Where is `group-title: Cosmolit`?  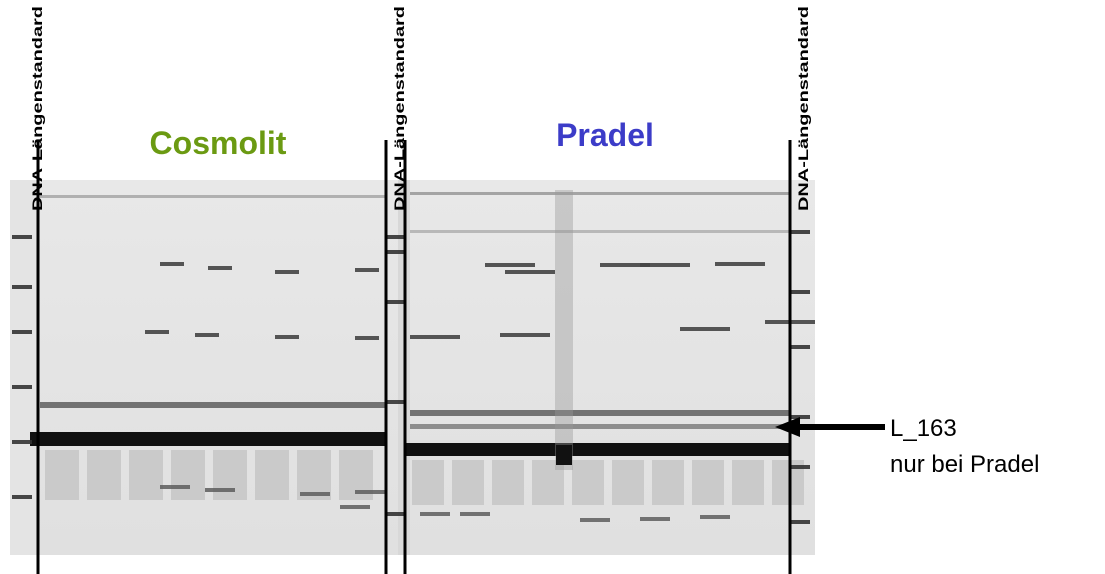
group-title: Cosmolit is located at coordinates (218, 143).